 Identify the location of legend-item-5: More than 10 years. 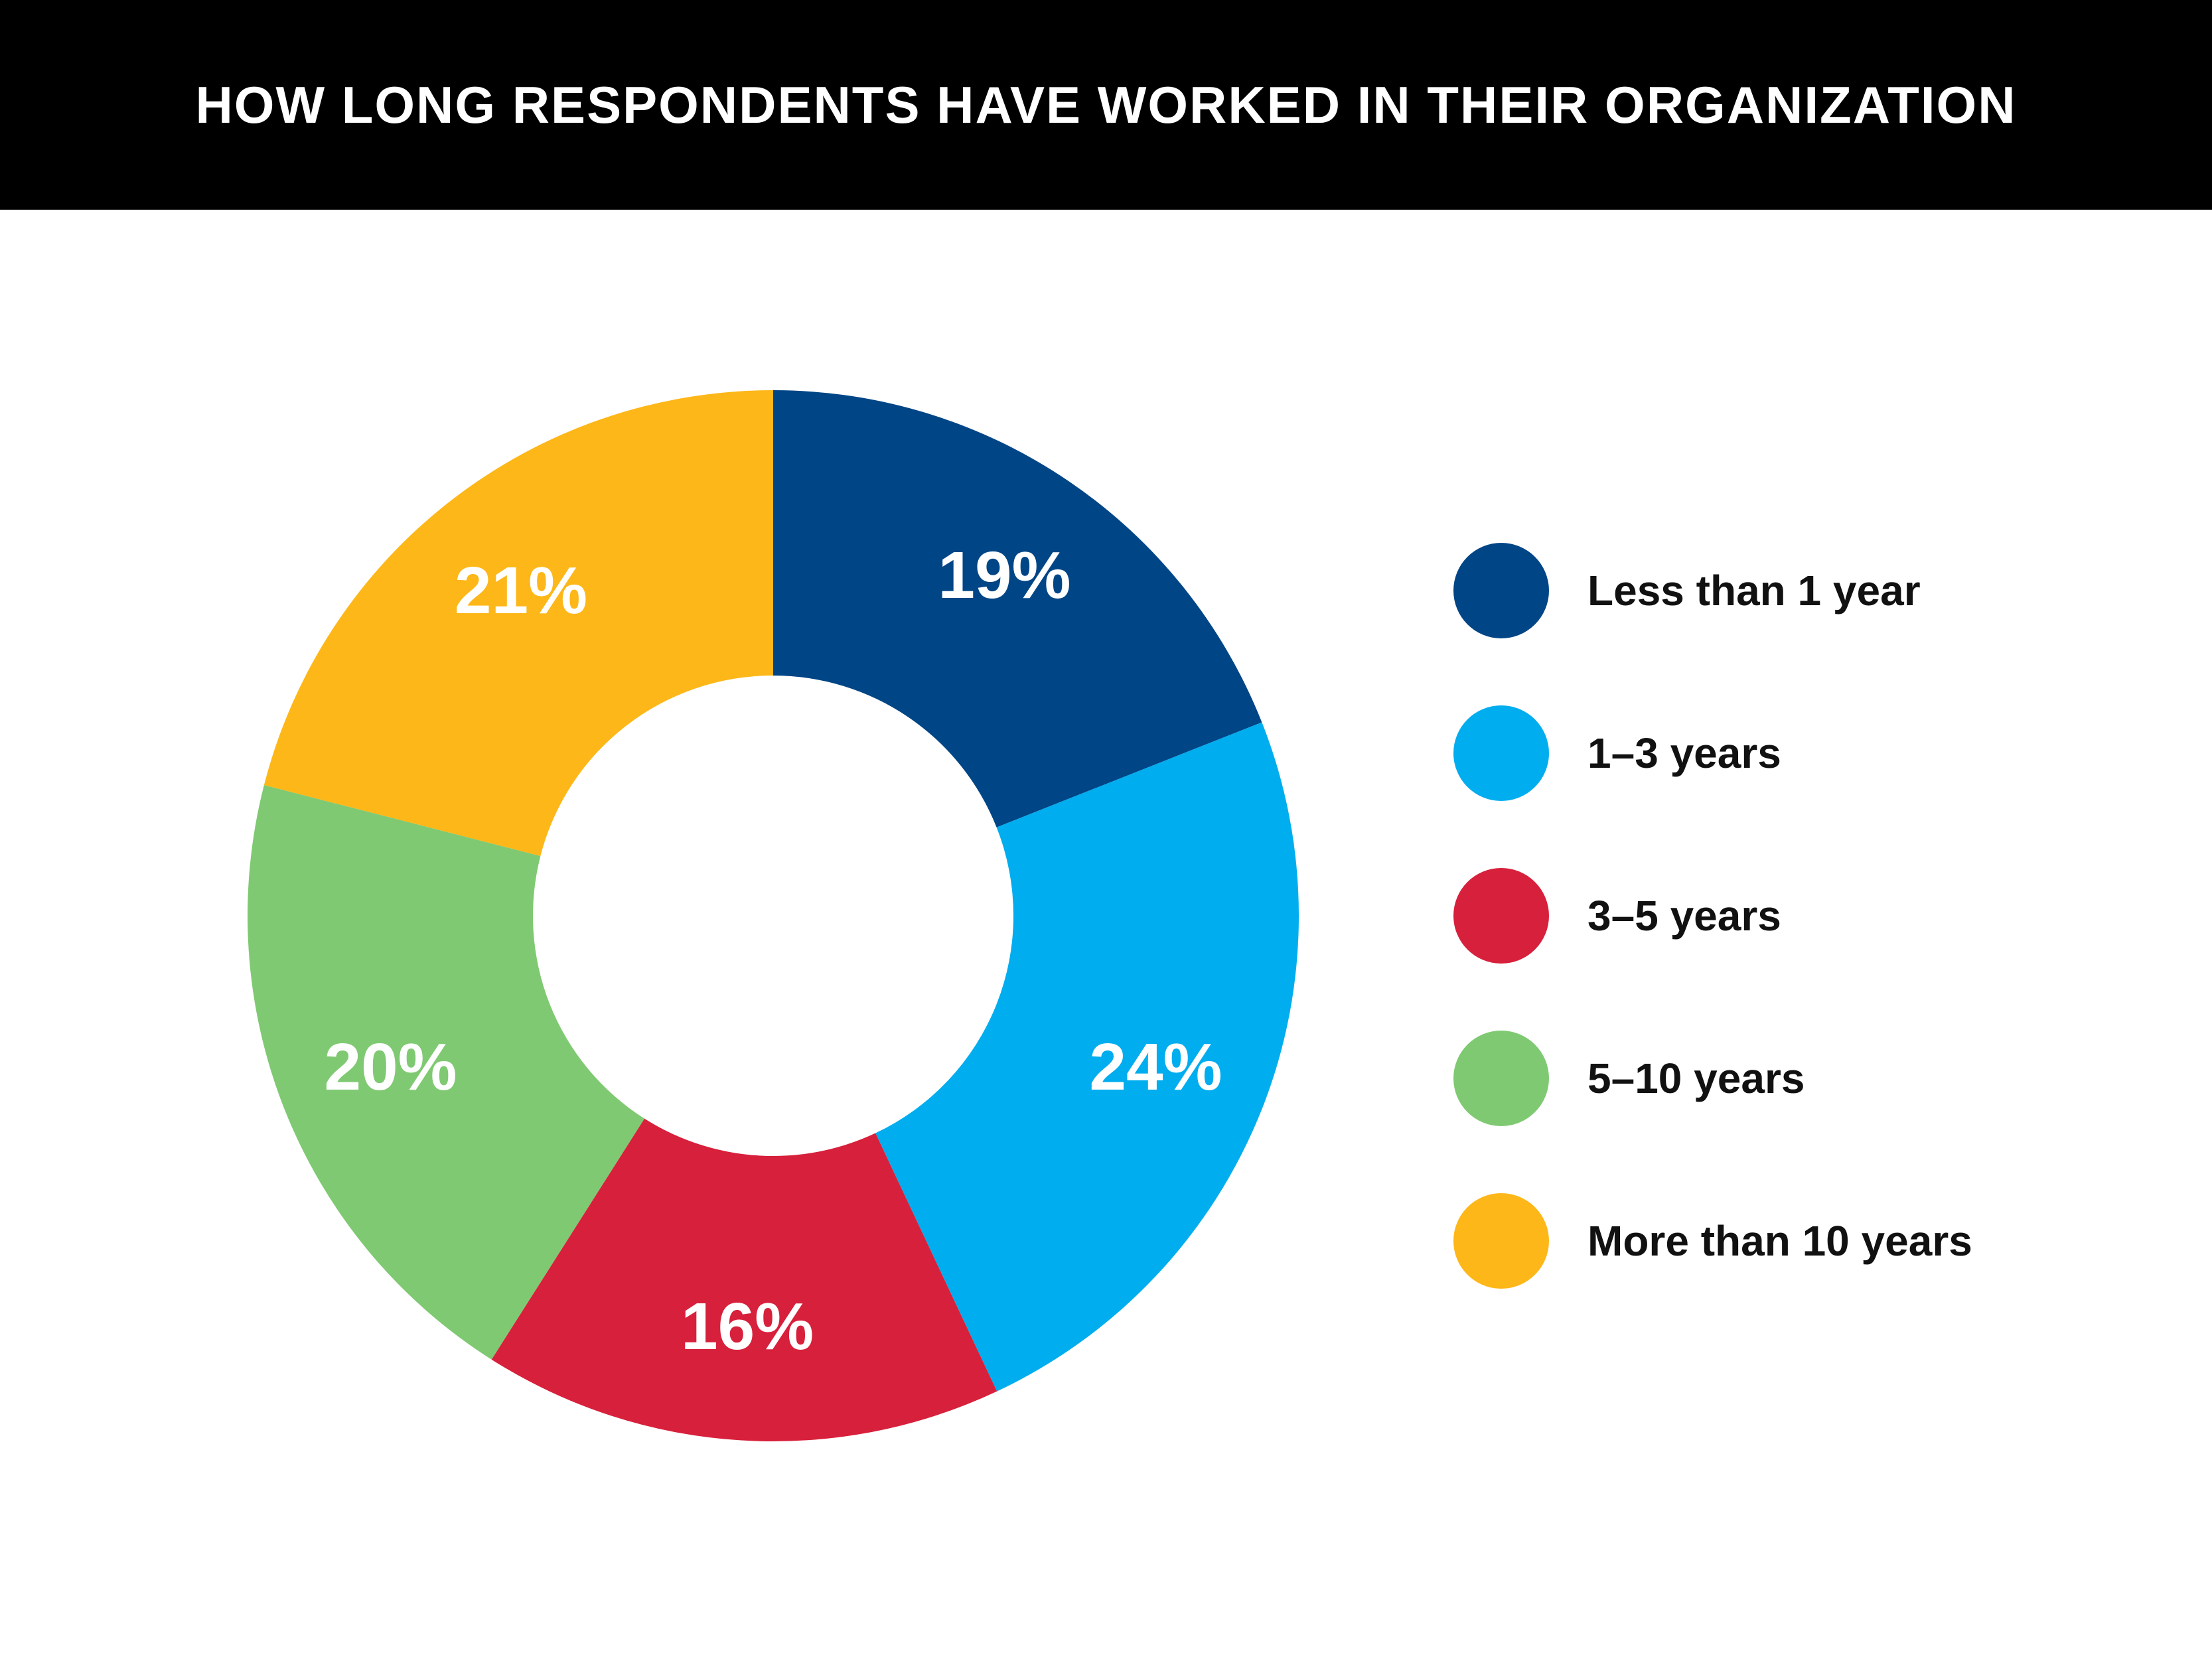
(1712, 1241).